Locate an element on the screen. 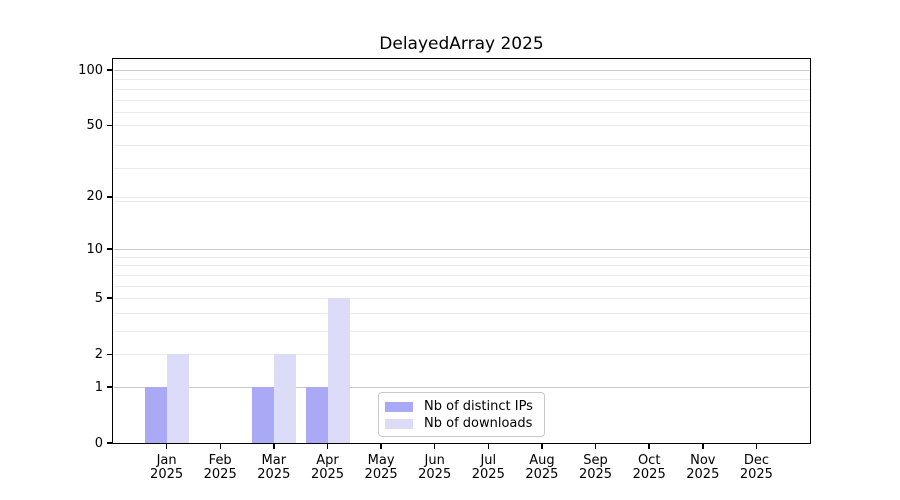 Image resolution: width=900 pixels, height=500 pixels. x-tick-month: Sep is located at coordinates (595, 460).